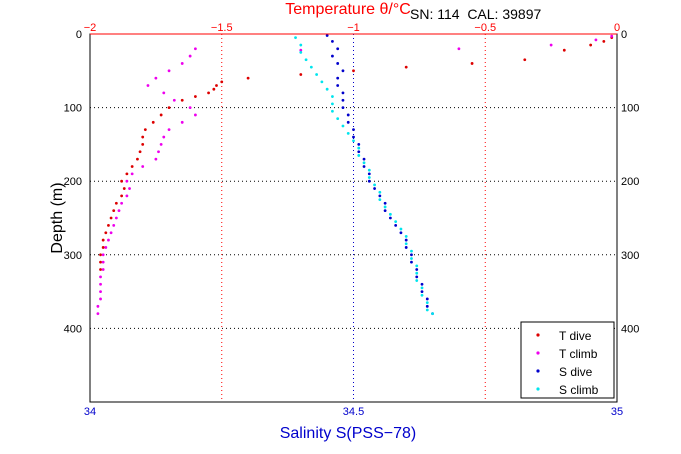 The width and height of the screenshot is (681, 454). I want to click on legend-entry: S dive, so click(576, 372).